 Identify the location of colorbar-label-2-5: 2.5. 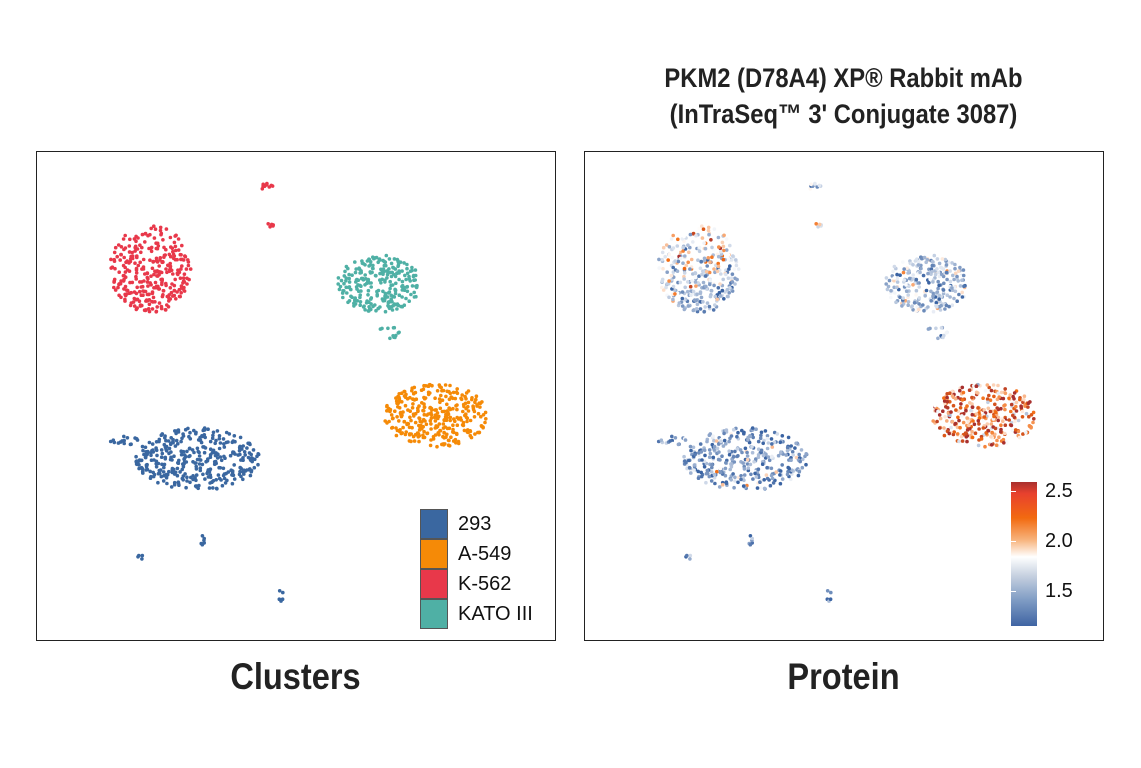
(1059, 491).